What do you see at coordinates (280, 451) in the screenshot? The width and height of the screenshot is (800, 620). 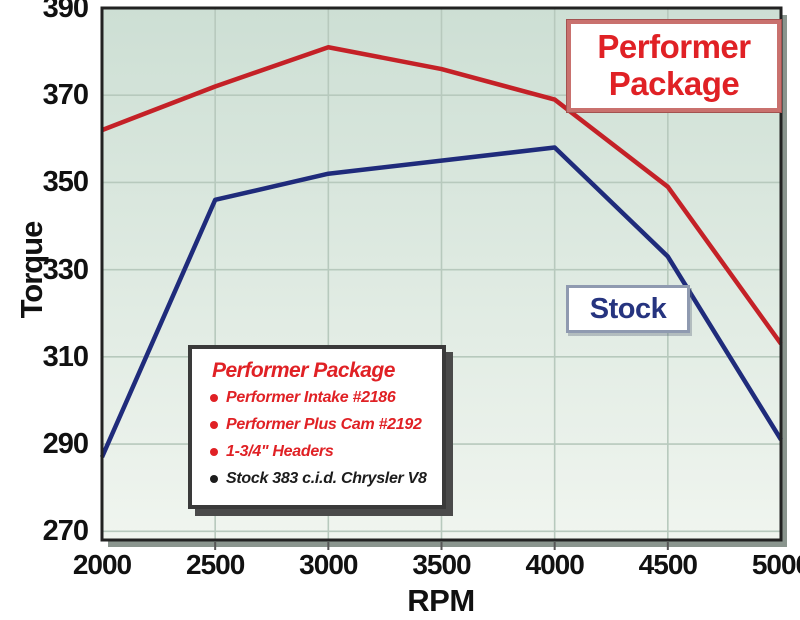 I see `legend-item-text: 1-3/4" Headers` at bounding box center [280, 451].